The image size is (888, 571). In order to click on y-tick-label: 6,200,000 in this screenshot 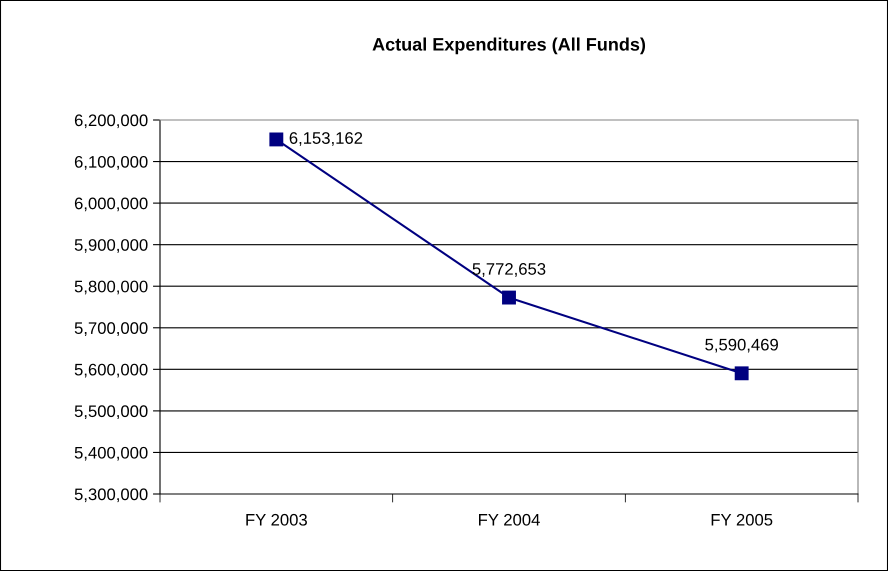, I will do `click(111, 121)`.